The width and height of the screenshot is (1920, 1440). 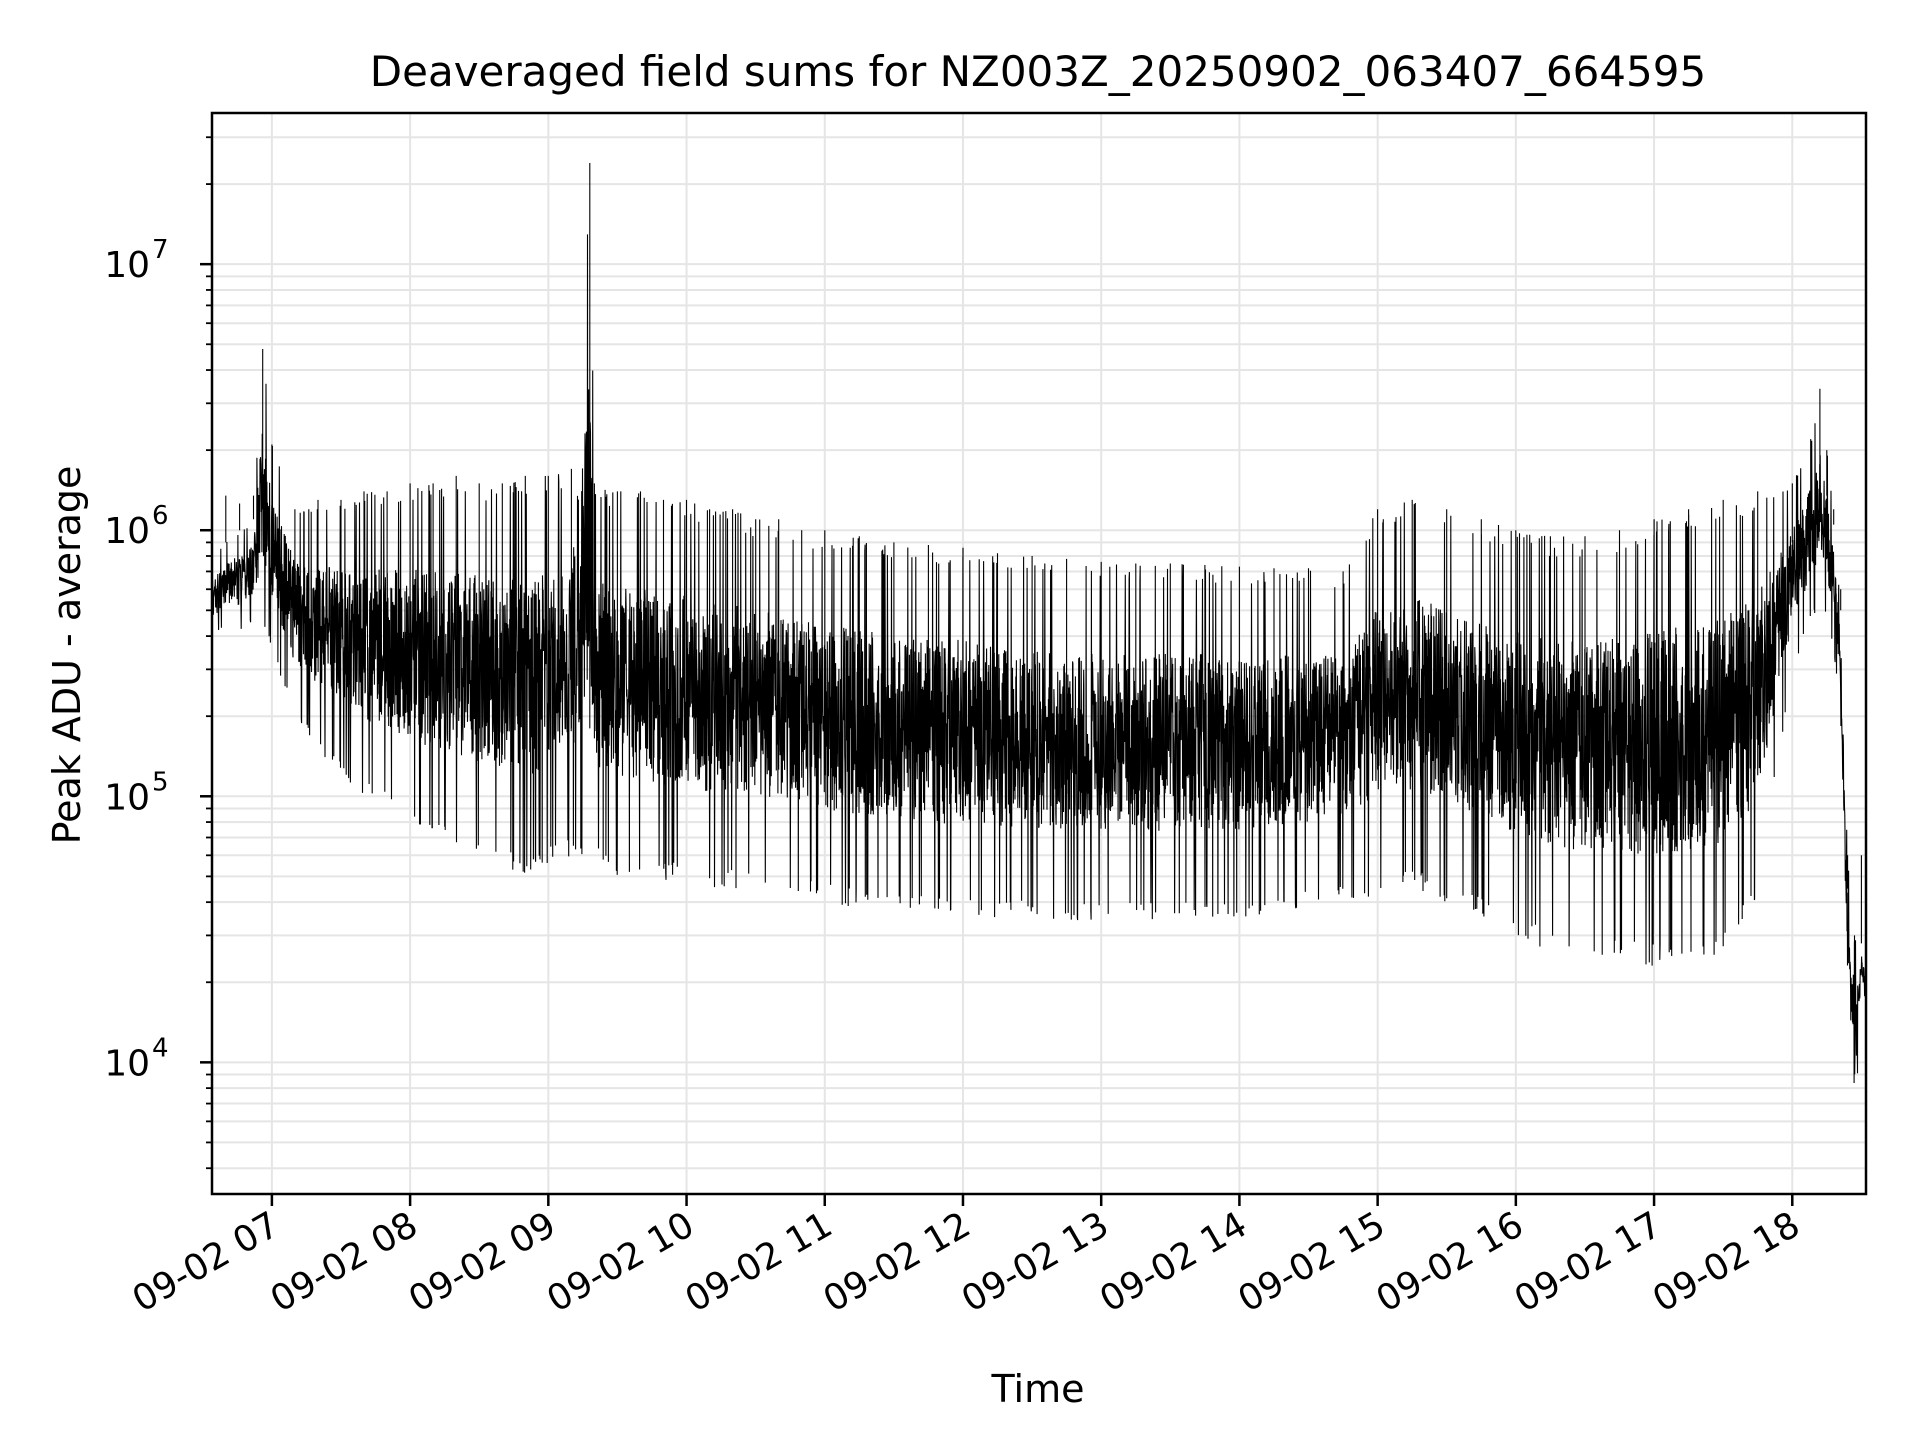 What do you see at coordinates (1450, 1262) in the screenshot?
I see `x-tick-label: 09-02 16` at bounding box center [1450, 1262].